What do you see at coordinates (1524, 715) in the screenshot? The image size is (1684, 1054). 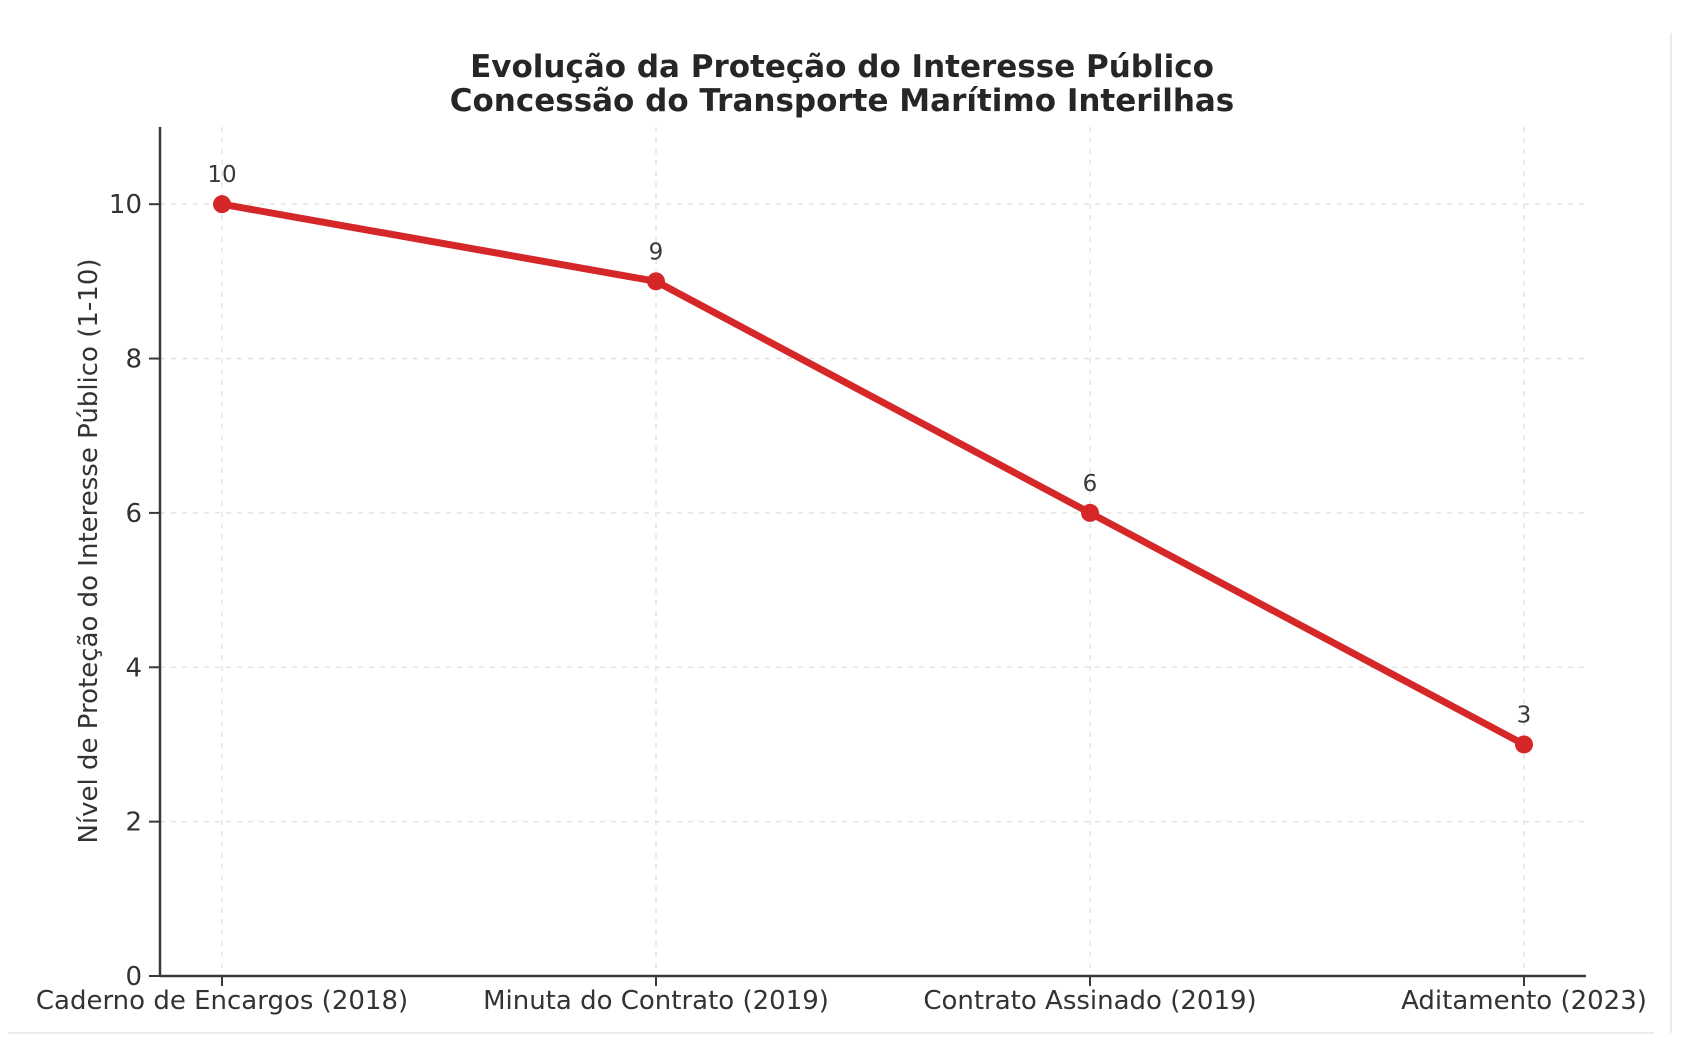 I see `point-value-label: 3` at bounding box center [1524, 715].